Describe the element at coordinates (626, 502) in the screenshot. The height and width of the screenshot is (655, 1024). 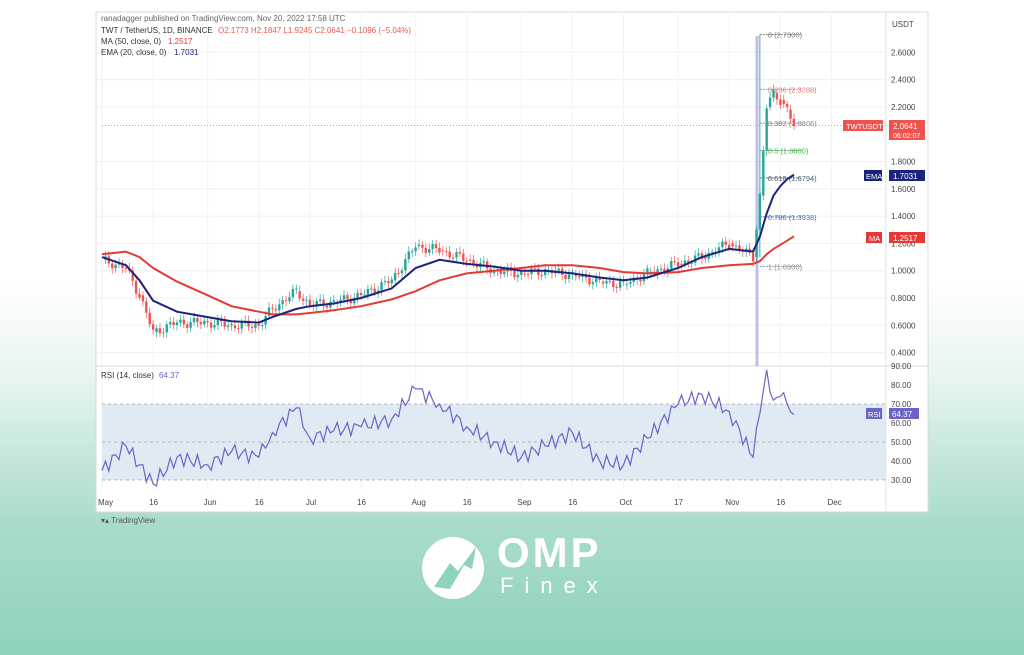
I see `time-tick-label: Oct` at that location.